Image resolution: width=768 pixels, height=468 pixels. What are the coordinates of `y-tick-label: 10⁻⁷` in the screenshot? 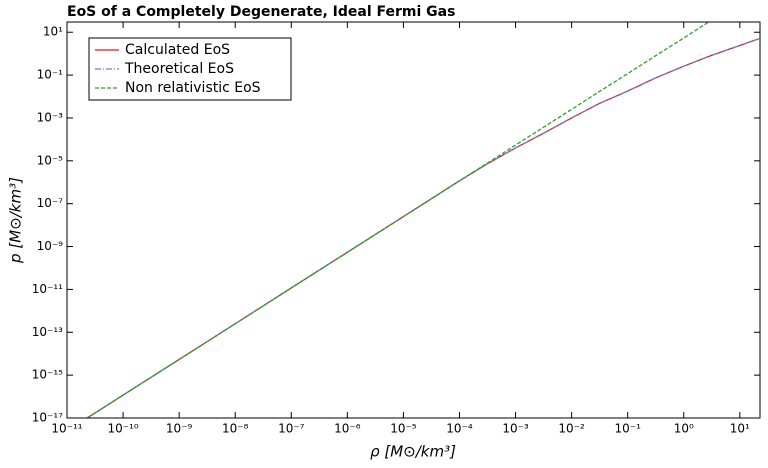 It's located at (50, 203).